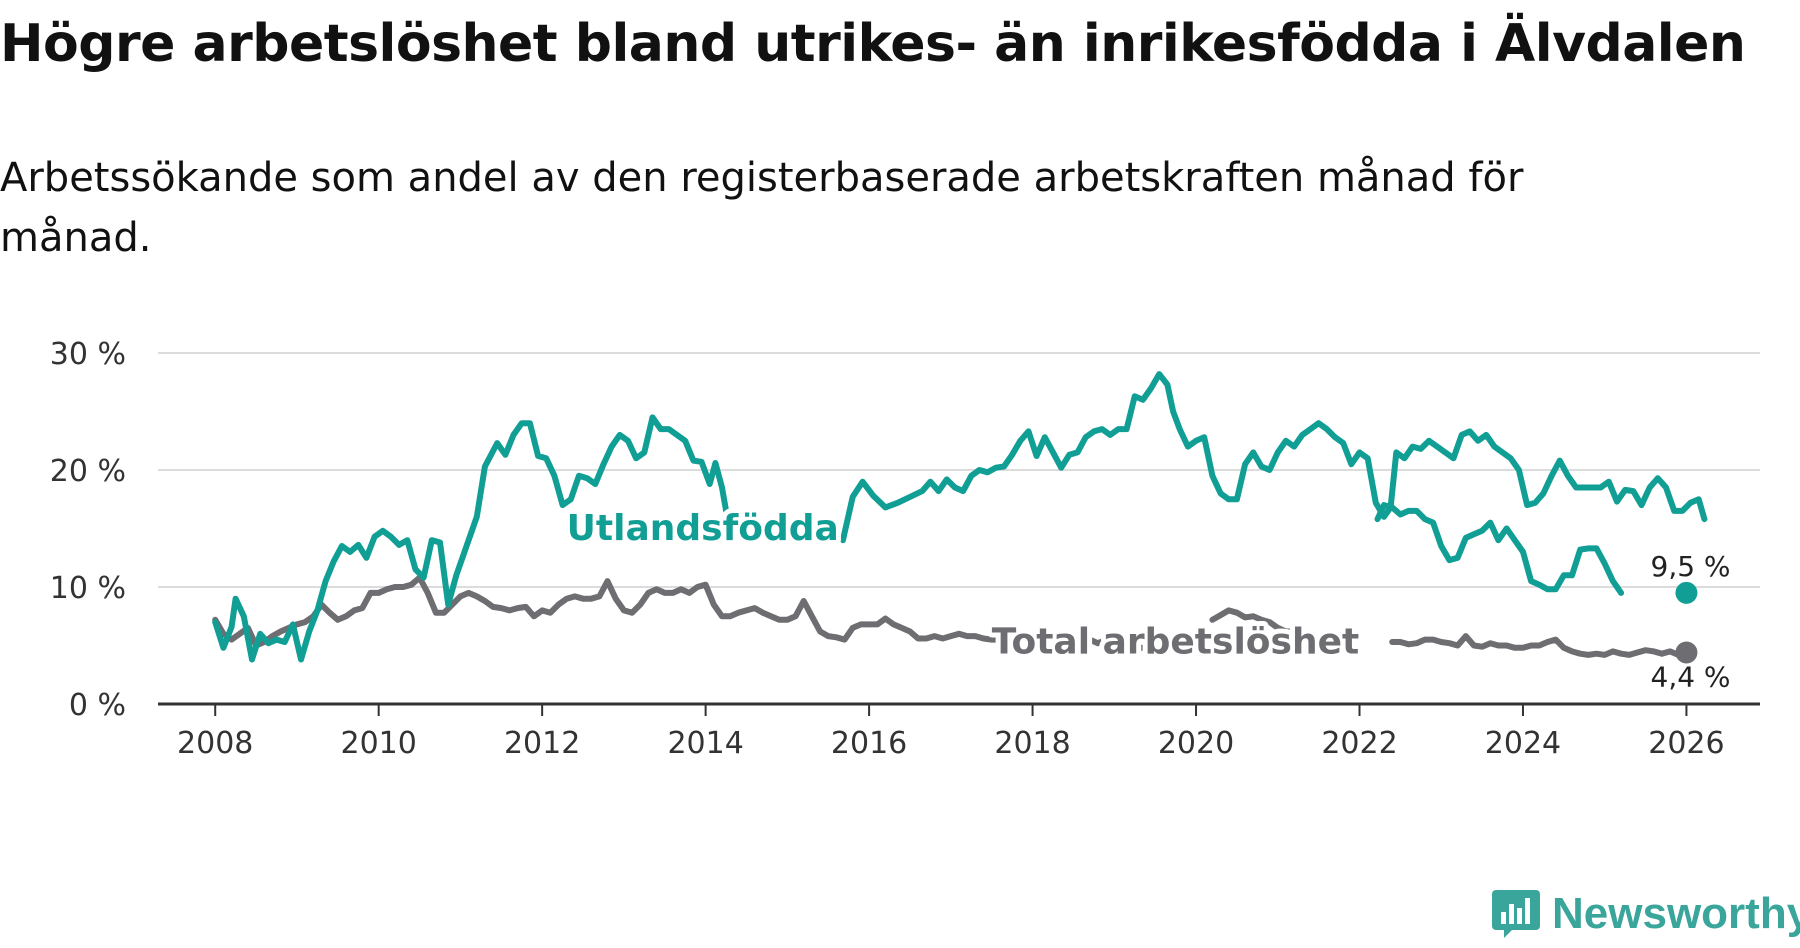 The width and height of the screenshot is (1800, 948). Describe the element at coordinates (705, 743) in the screenshot. I see `x-tick-label: 2014` at that location.